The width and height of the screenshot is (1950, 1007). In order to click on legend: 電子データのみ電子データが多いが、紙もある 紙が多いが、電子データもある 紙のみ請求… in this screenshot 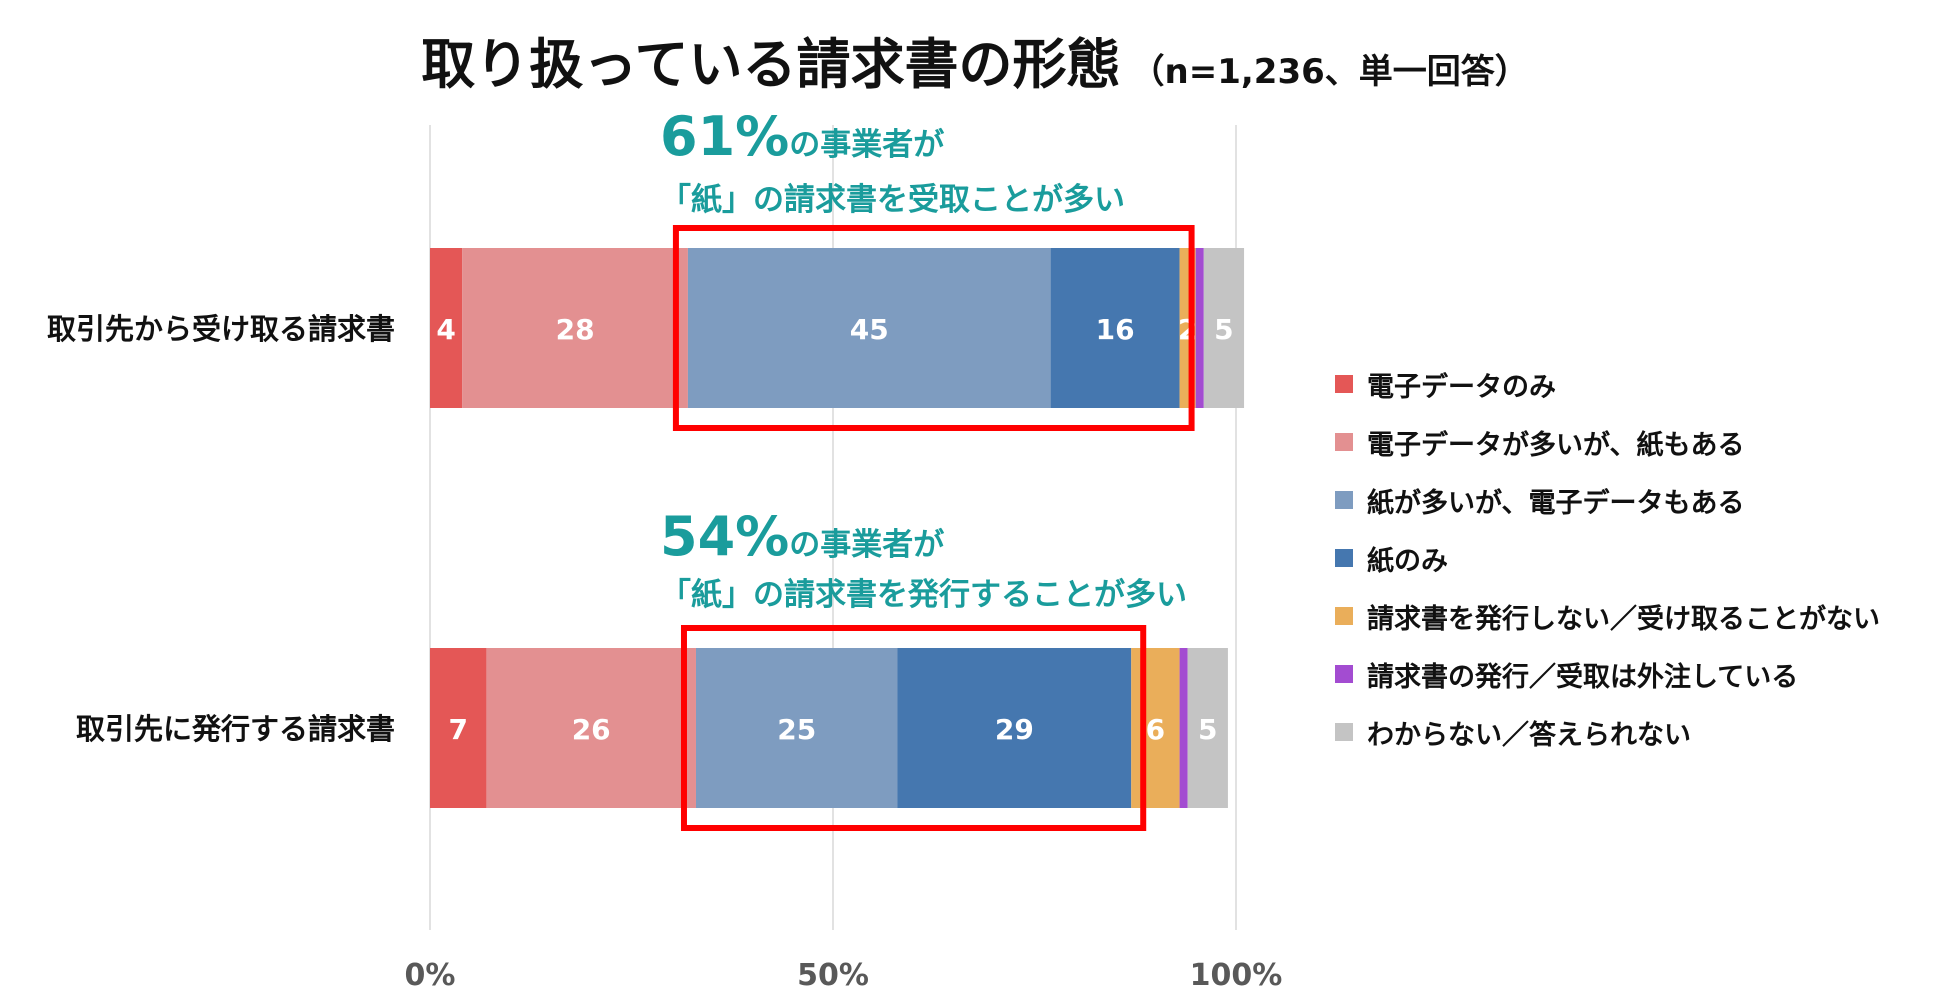, I will do `click(1635, 558)`.